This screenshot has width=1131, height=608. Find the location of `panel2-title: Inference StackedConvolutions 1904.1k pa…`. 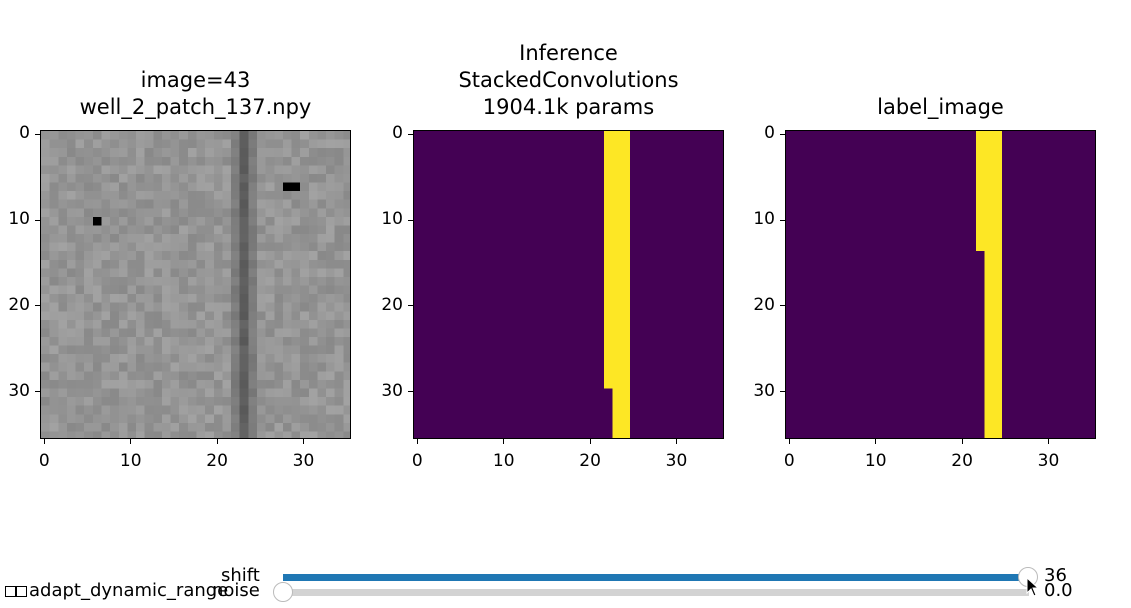

panel2-title: Inference StackedConvolutions 1904.1k pa… is located at coordinates (568, 80).